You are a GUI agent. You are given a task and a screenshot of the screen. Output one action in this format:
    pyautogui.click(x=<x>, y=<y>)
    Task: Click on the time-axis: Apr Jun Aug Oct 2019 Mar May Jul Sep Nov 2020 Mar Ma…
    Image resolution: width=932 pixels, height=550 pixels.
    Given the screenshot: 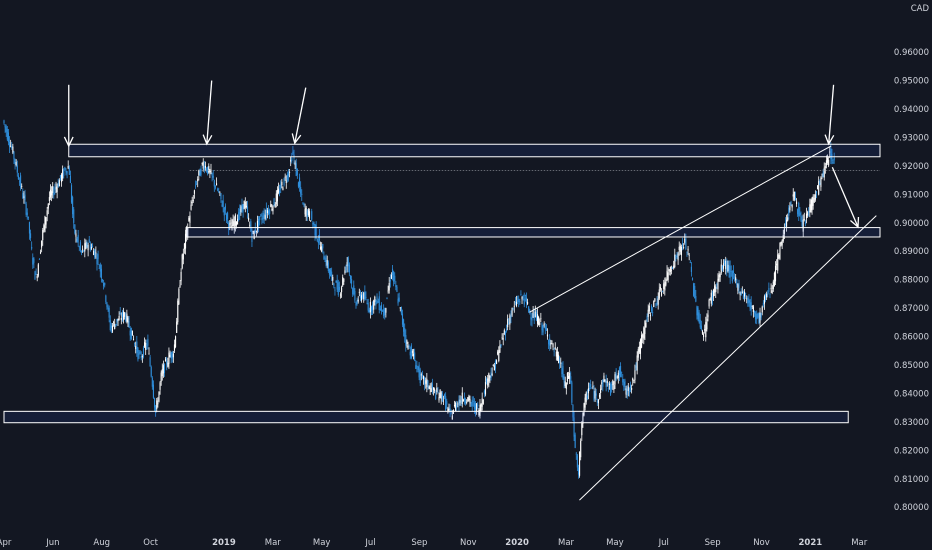 What is the action you would take?
    pyautogui.click(x=434, y=543)
    